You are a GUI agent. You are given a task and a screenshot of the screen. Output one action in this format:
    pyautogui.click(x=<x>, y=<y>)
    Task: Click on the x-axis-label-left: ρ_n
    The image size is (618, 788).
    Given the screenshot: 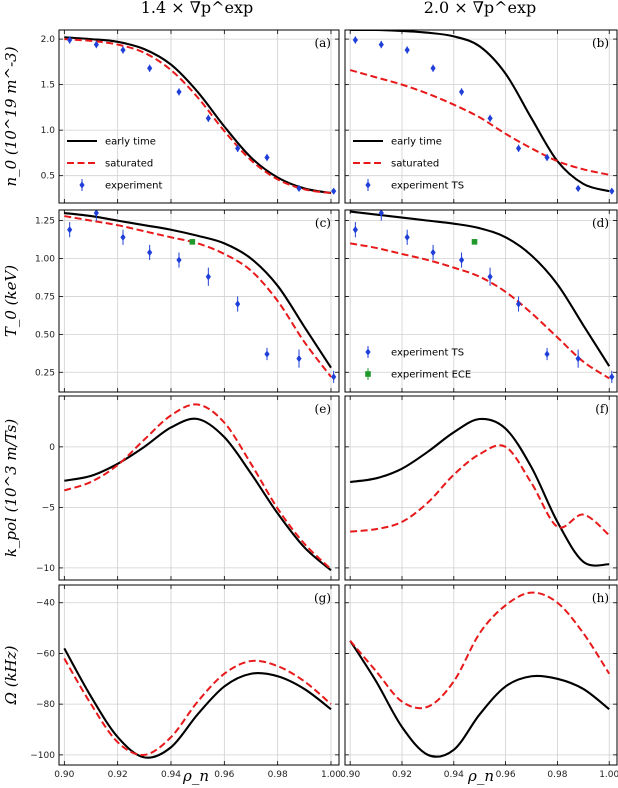 What is the action you would take?
    pyautogui.click(x=195, y=776)
    